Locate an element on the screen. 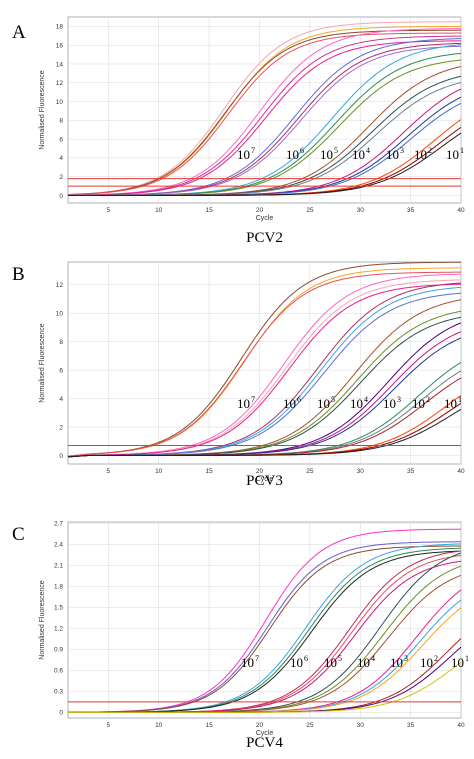  panel-letter: C is located at coordinates (18, 534).